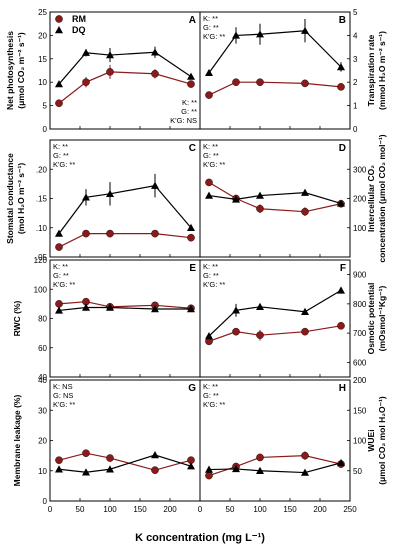 The image size is (407, 550). Describe the element at coordinates (106, 319) in the screenshot. I see `panel-e: 40 60 80 100 120 RWC (%) E K: **G: **K'G: **` at that location.